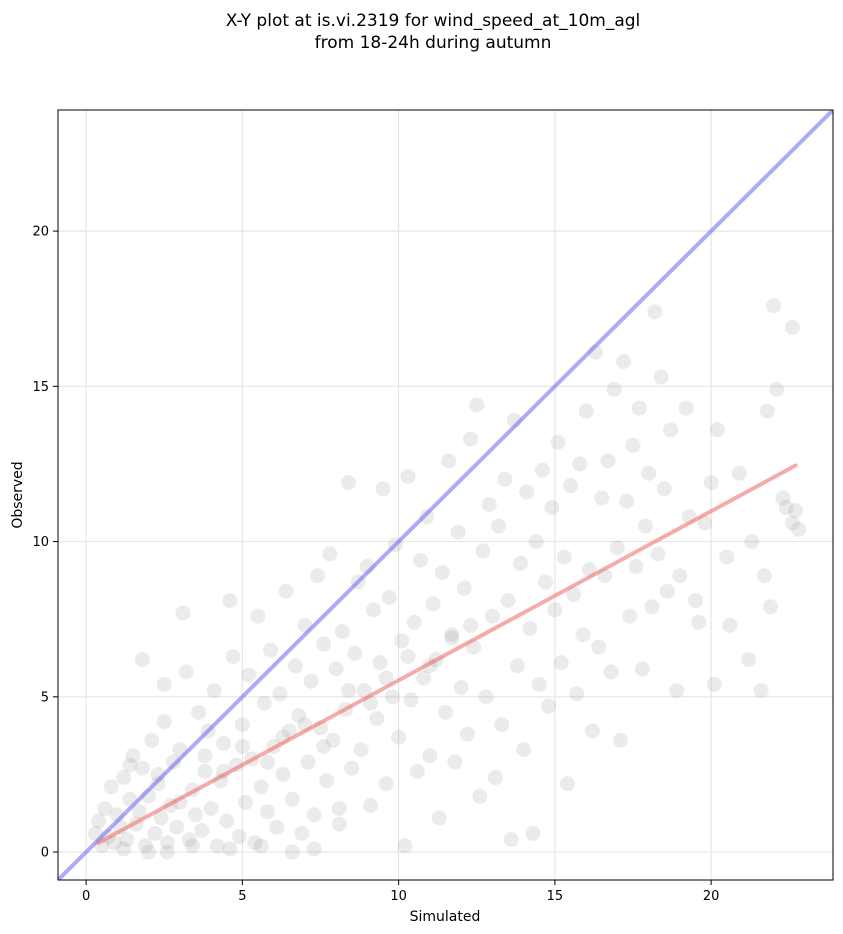 Image resolution: width=843 pixels, height=934 pixels. I want to click on x-tick-label: 20, so click(711, 896).